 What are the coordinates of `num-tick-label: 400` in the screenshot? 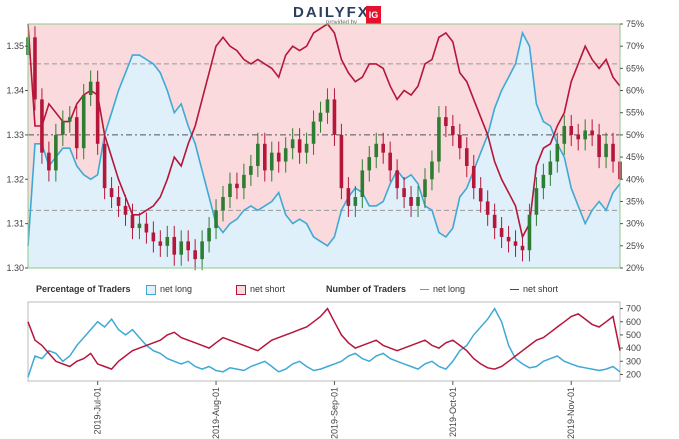 It's located at (633, 348).